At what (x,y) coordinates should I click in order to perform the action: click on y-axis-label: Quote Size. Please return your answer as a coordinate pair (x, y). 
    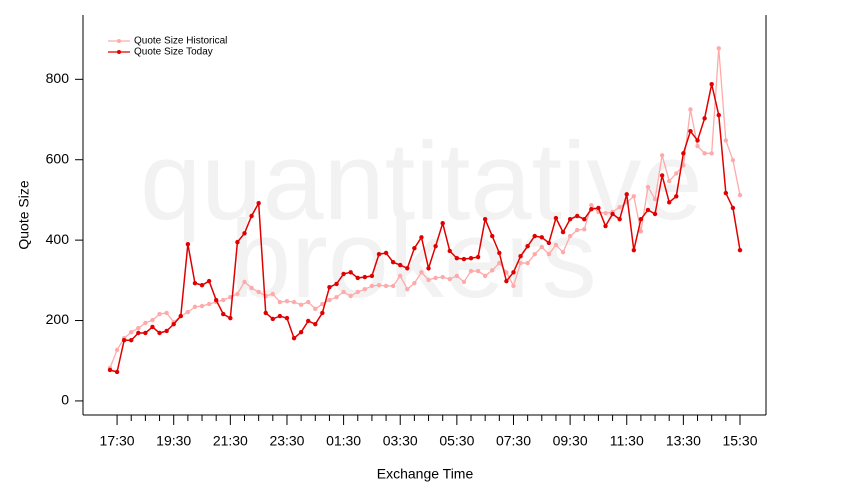
    Looking at the image, I should click on (24, 214).